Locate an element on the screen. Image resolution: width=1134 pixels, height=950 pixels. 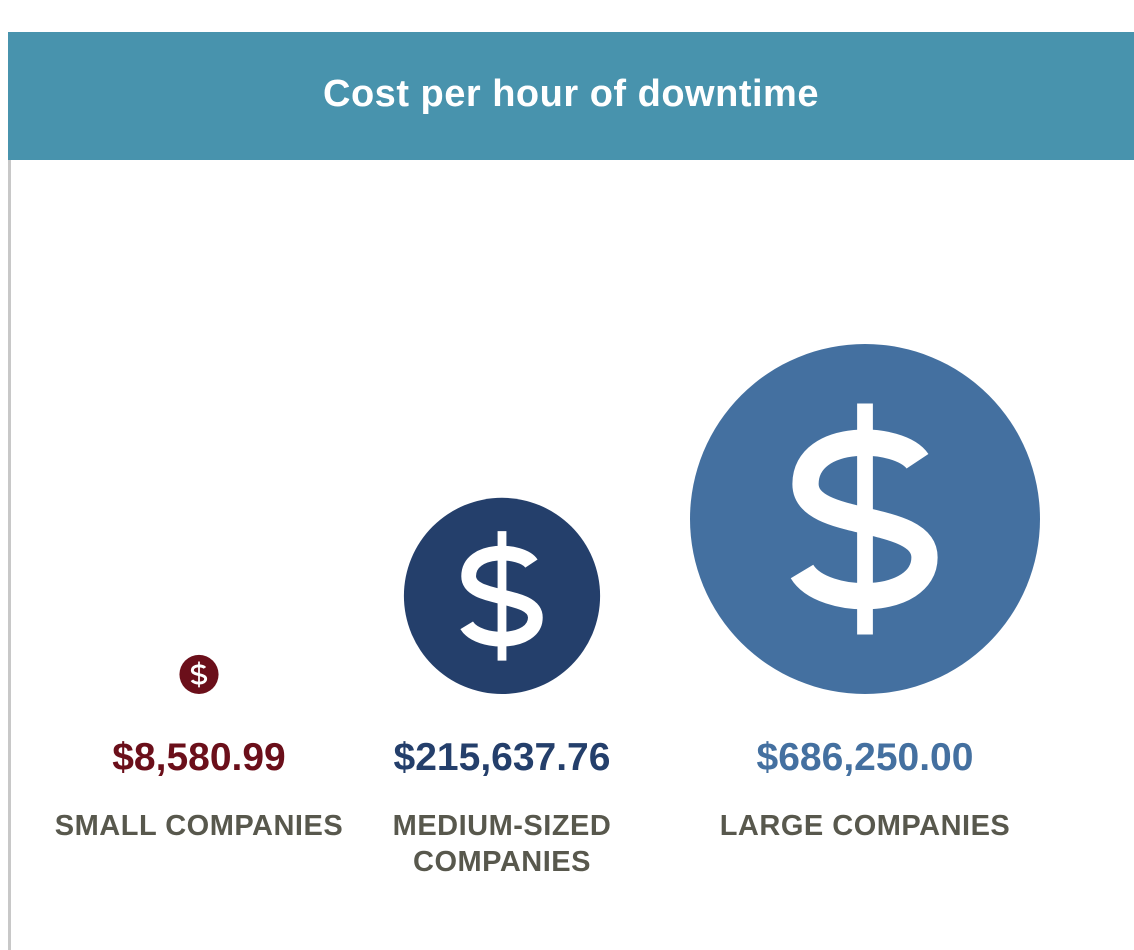
value-label: $686,250.00 is located at coordinates (865, 757).